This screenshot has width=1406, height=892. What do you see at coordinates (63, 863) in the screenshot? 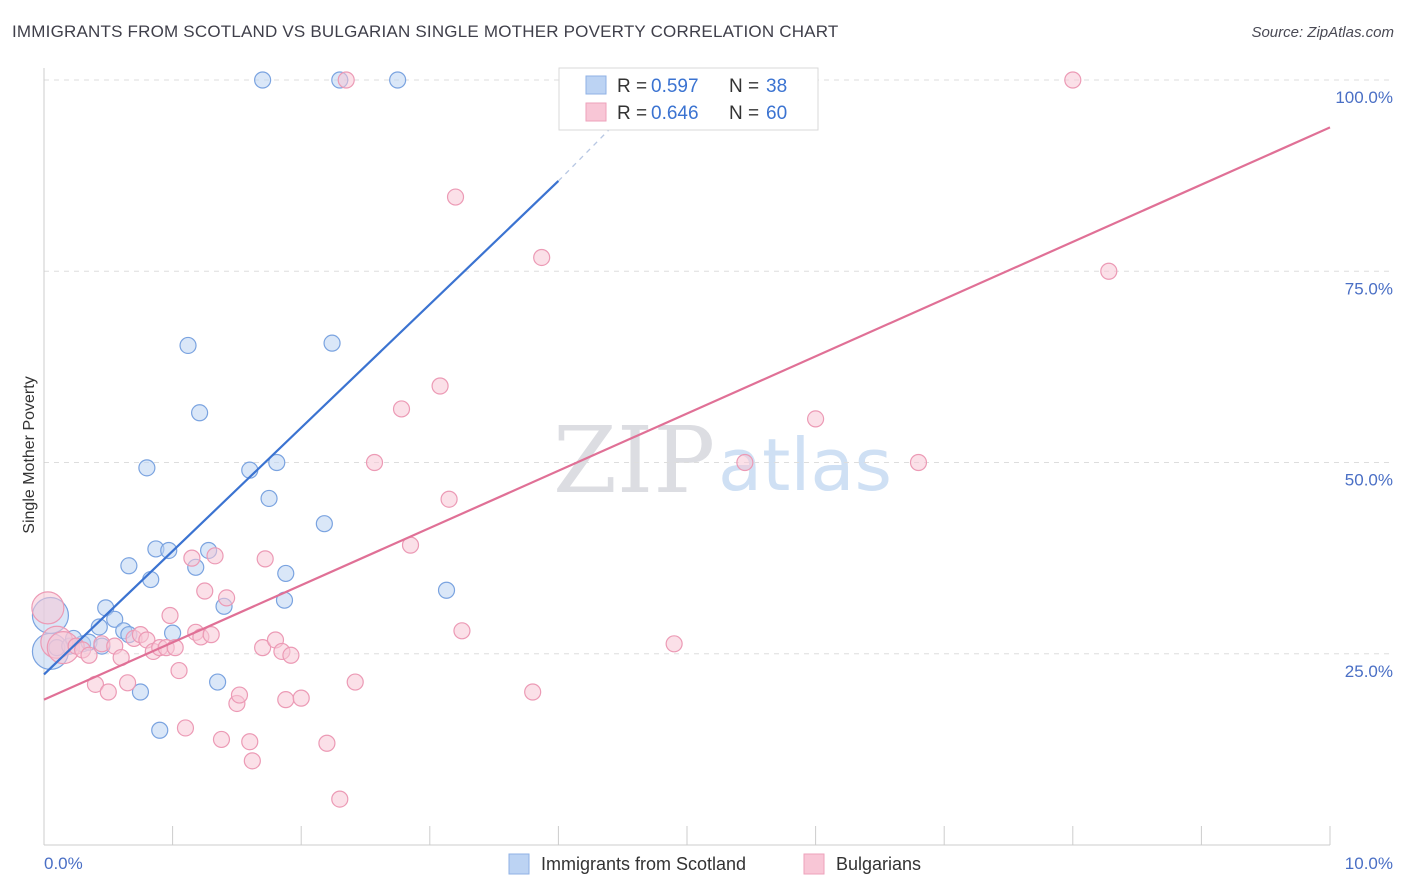
I see `x-tick-label-min: 0.0%` at bounding box center [63, 863].